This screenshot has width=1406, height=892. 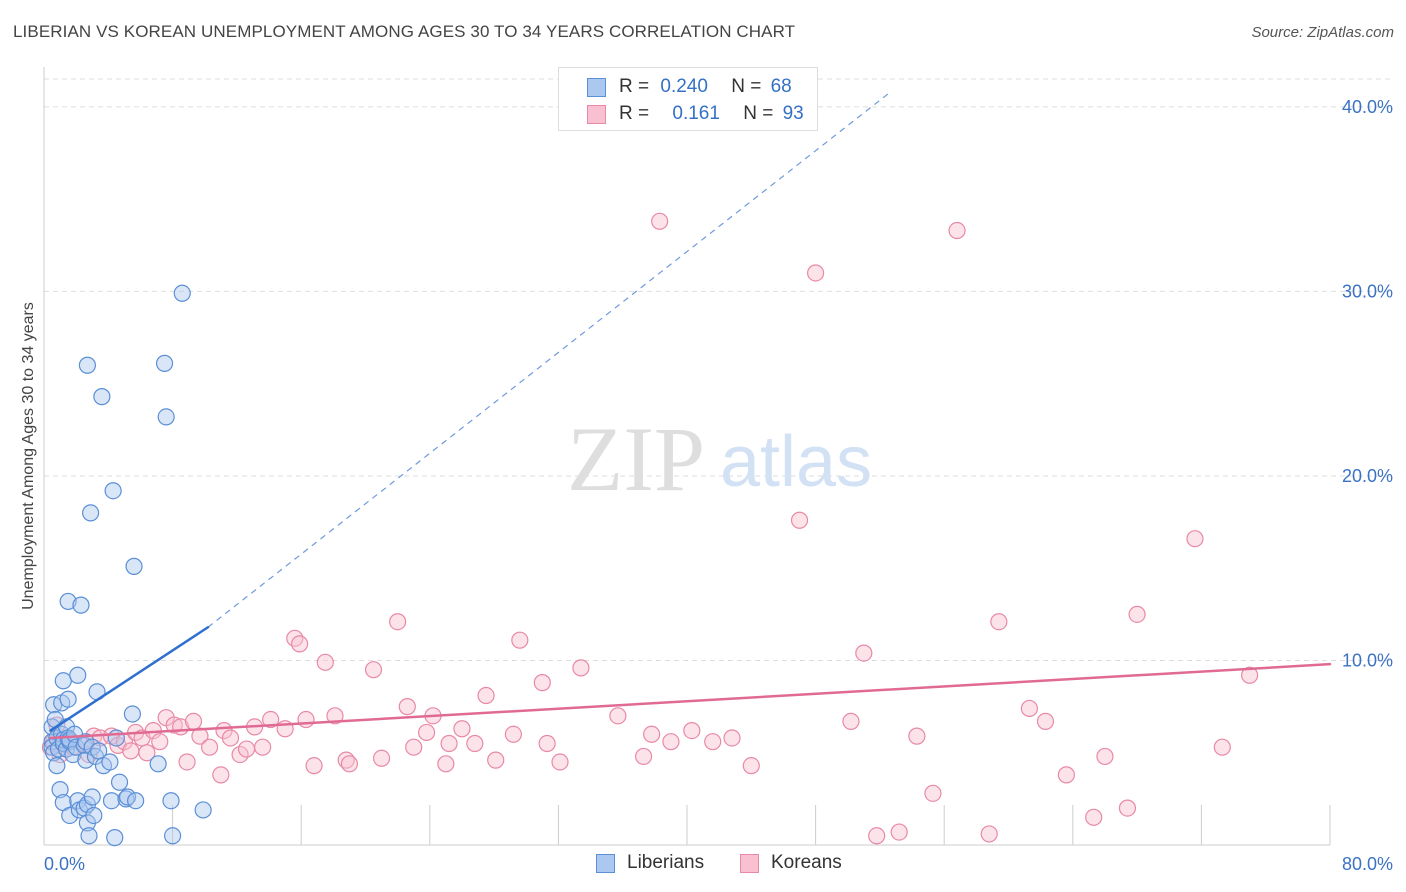 What do you see at coordinates (1367, 864) in the screenshot?
I see `x-tick-label-80: 80.0%` at bounding box center [1367, 864].